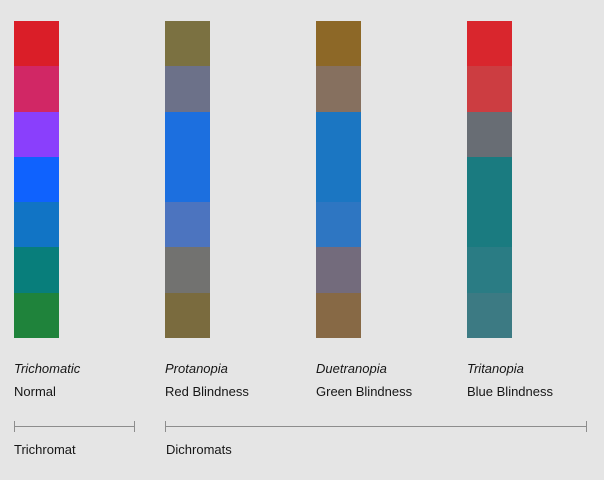 This screenshot has width=604, height=480. Describe the element at coordinates (207, 391) in the screenshot. I see `vision-type-description: Red Blindness` at that location.